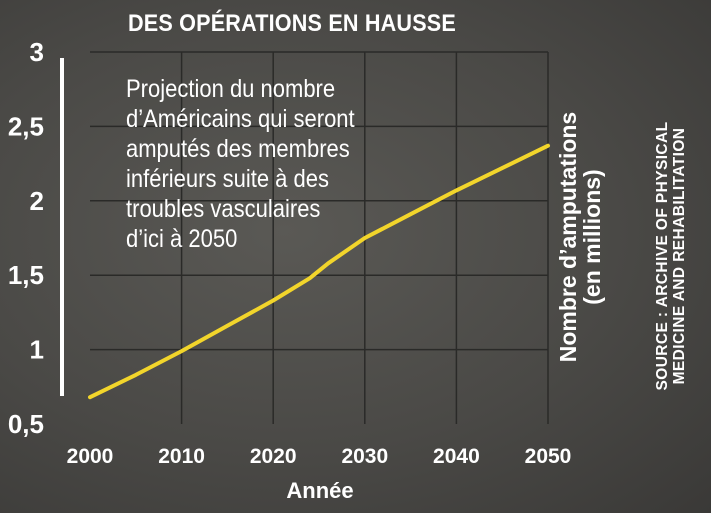 This screenshot has height=513, width=711. What do you see at coordinates (26, 424) in the screenshot?
I see `y-tick-label: 0,5` at bounding box center [26, 424].